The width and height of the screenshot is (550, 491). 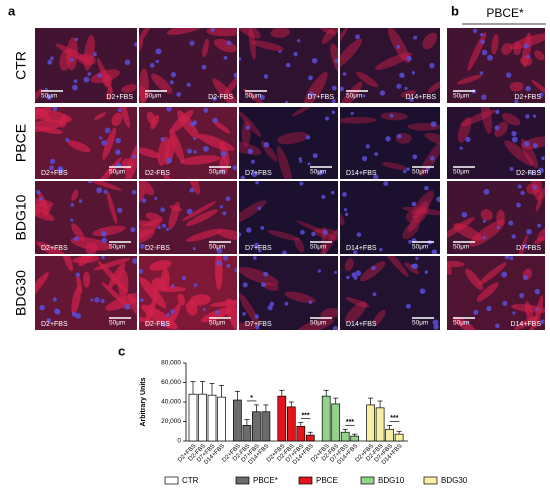 I want to click on image-label: D14+FBS, so click(x=525, y=324).